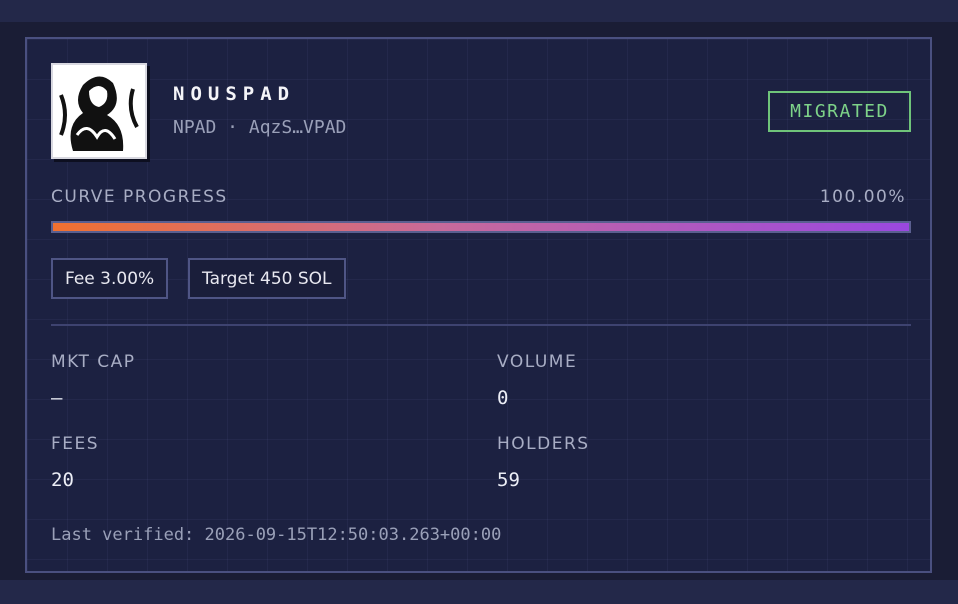 Image resolution: width=958 pixels, height=604 pixels. I want to click on stat-label: HOLDERS, so click(543, 444).